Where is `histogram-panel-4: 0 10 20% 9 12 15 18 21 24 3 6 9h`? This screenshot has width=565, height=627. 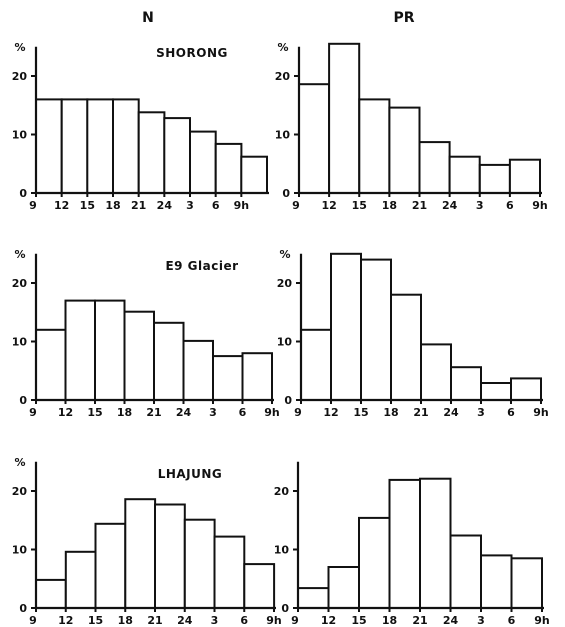
histogram-panel-4: 0 10 20% 9 12 15 18 21 24 3 6 9h is located at coordinates (413, 333).